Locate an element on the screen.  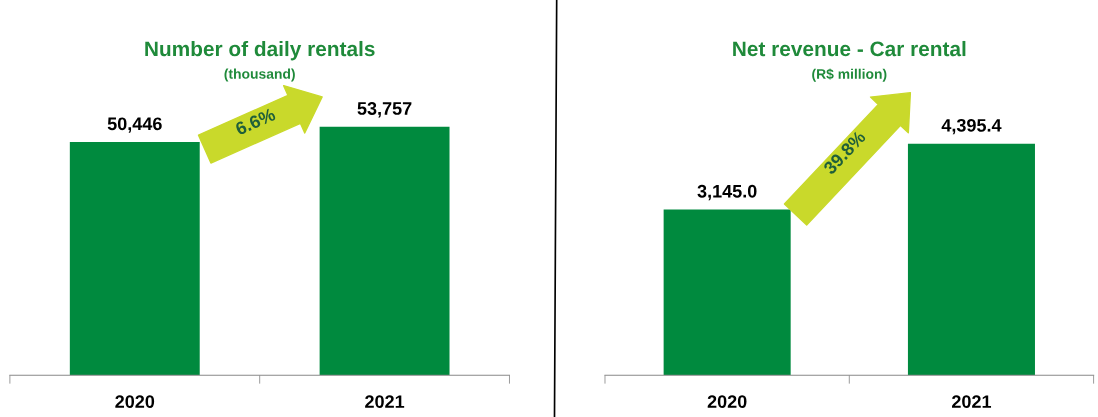
data-label: 4,395.4 is located at coordinates (971, 126).